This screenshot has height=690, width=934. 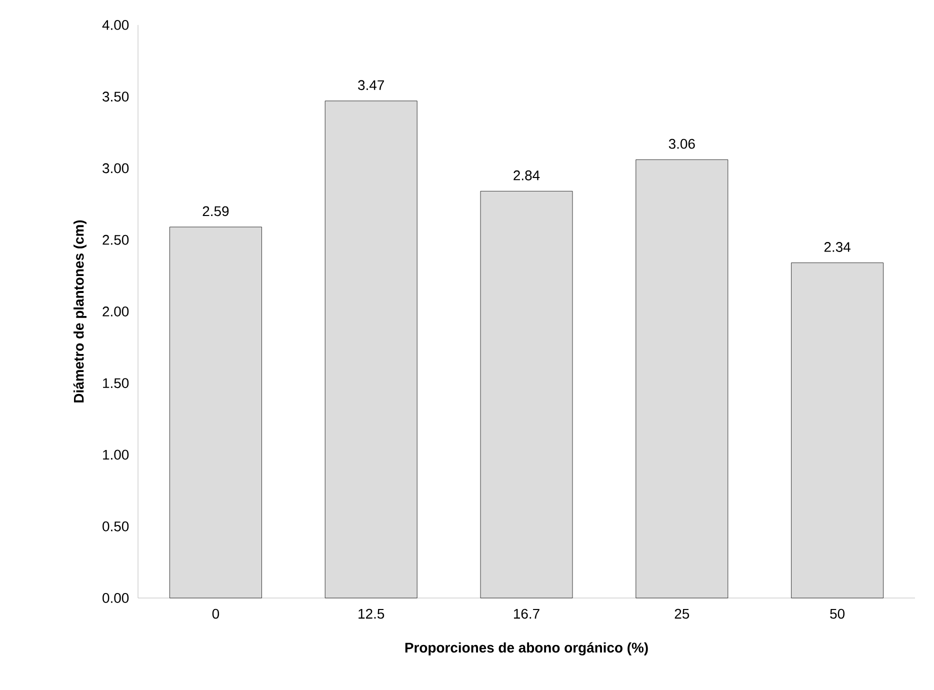 I want to click on data-label: 3.06, so click(x=681, y=143).